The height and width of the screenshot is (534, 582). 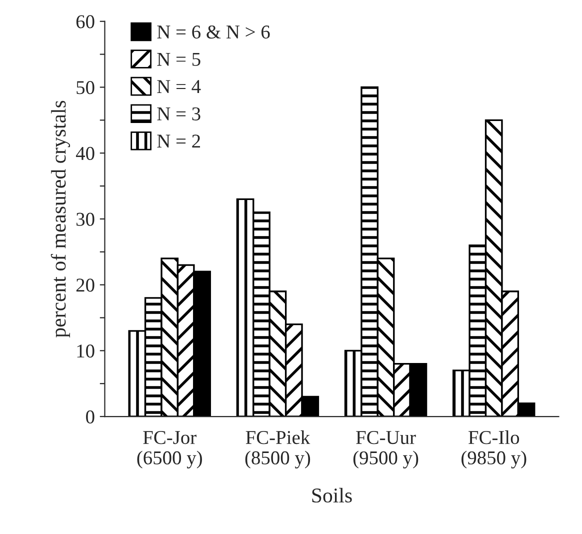 What do you see at coordinates (178, 141) in the screenshot?
I see `legend-label: N = 2` at bounding box center [178, 141].